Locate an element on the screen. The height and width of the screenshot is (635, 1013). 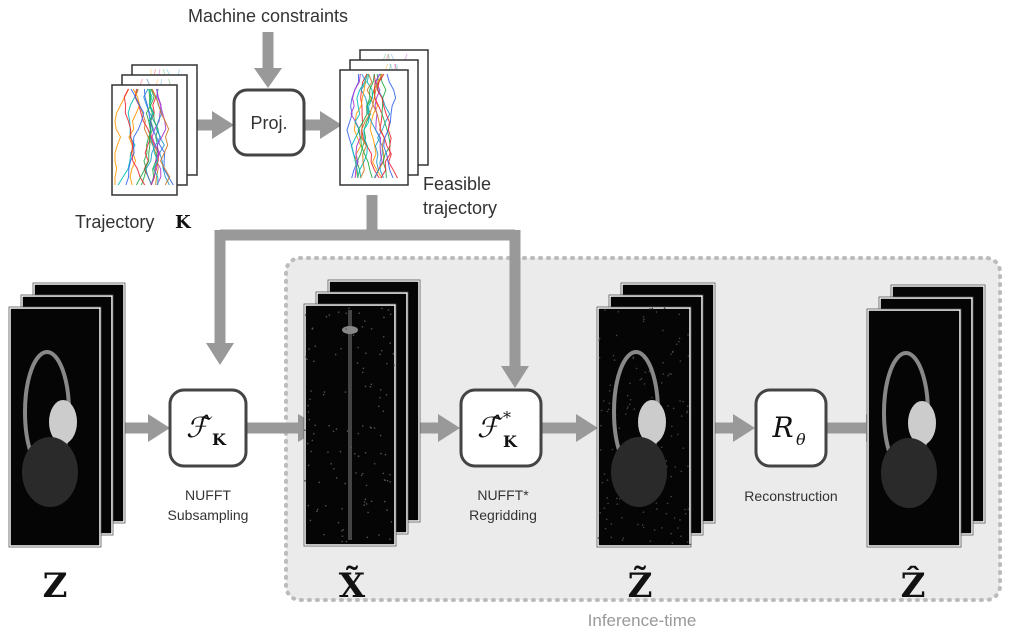
block-sup: * is located at coordinates (507, 417).